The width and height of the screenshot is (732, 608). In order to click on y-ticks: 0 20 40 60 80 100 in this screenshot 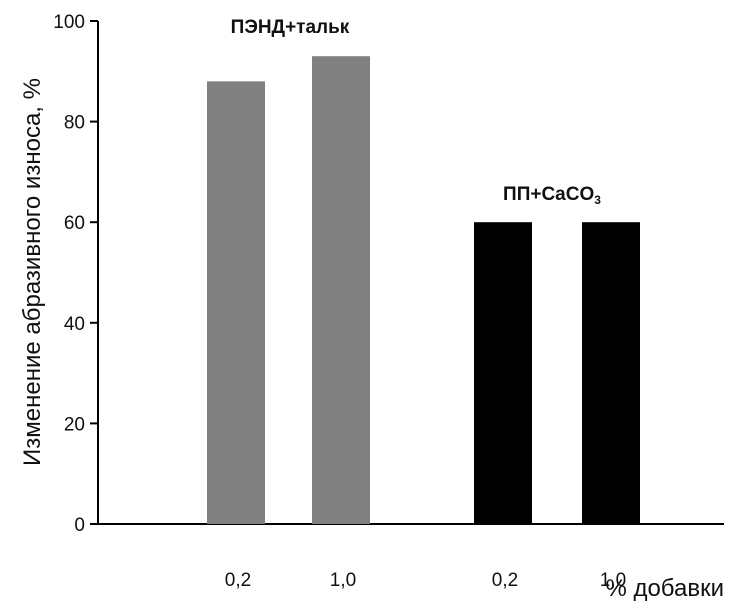, I will do `click(75, 274)`.